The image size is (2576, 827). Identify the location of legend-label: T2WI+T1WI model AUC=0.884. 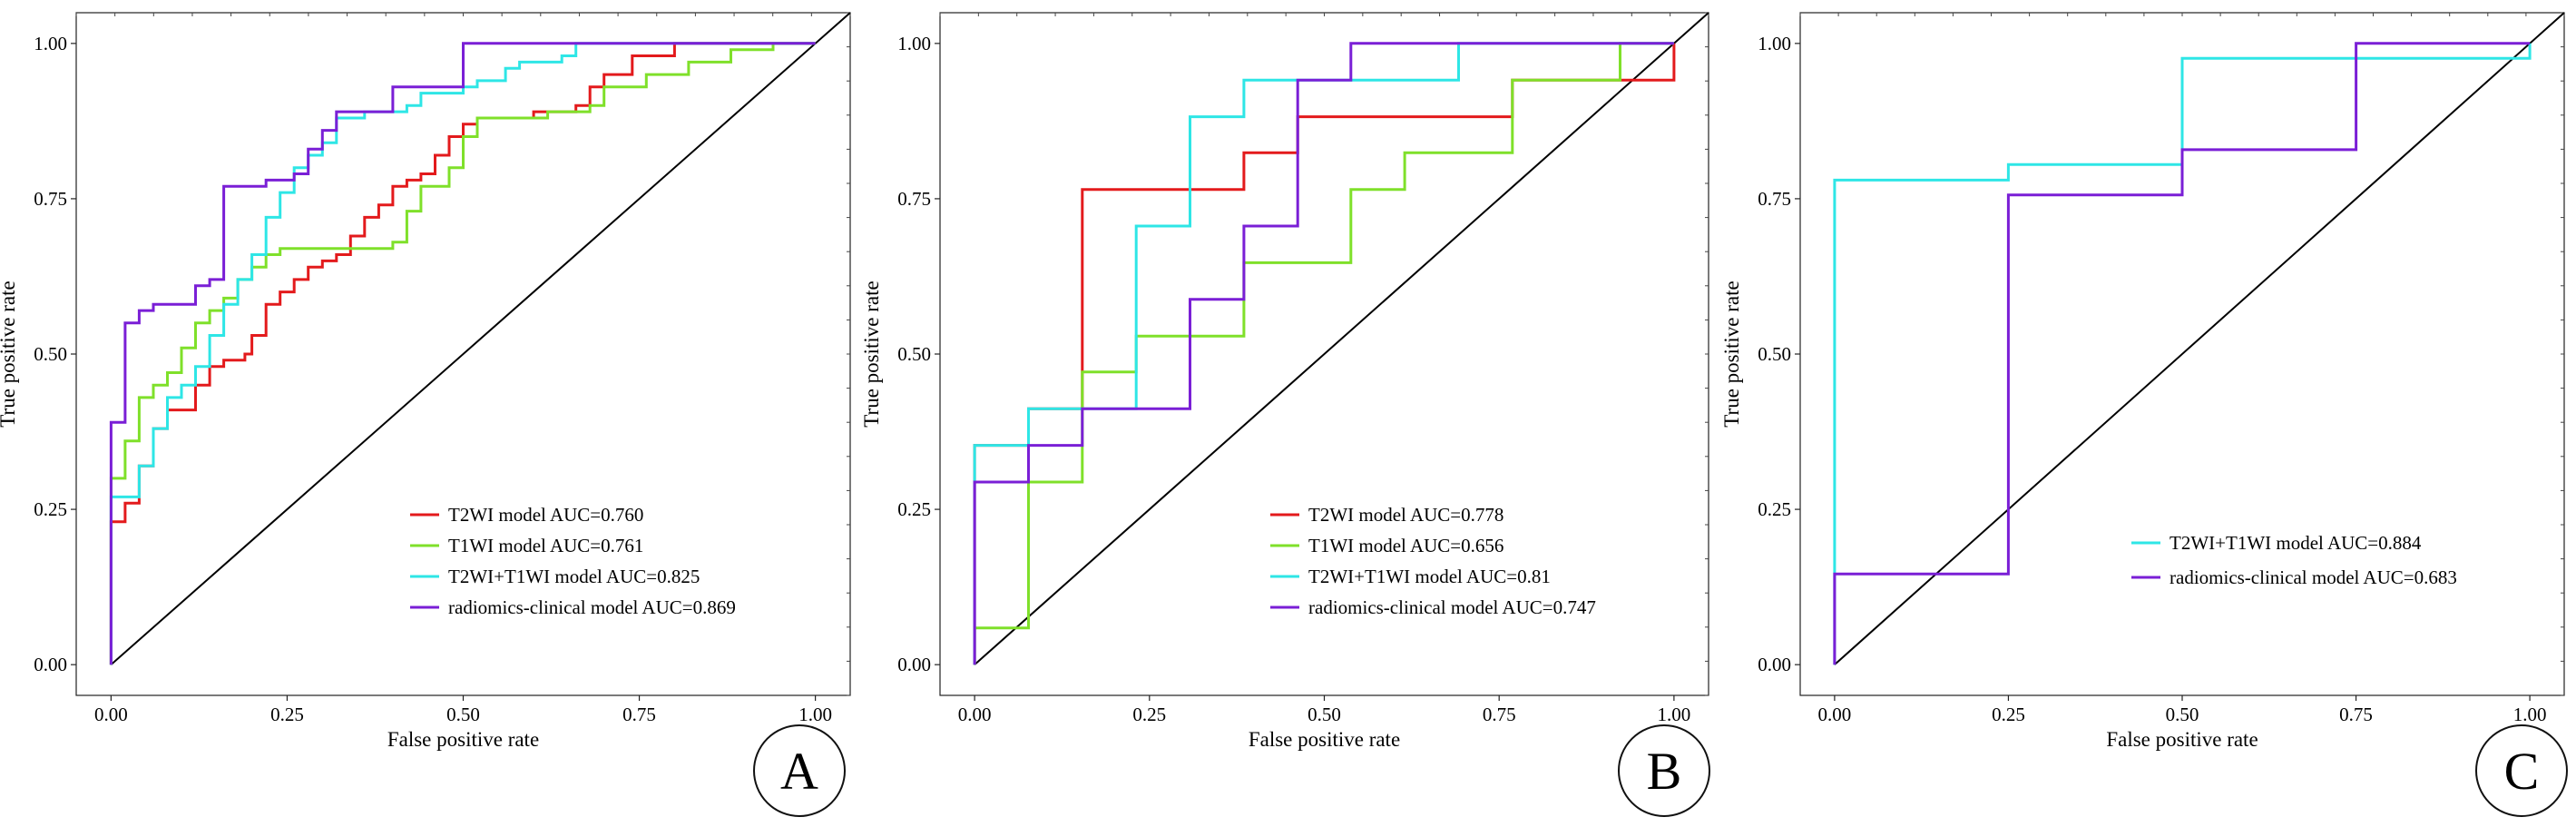
(2296, 543).